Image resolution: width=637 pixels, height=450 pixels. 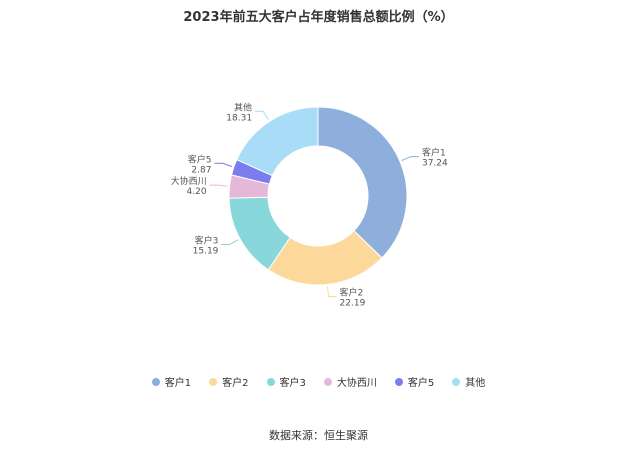 I want to click on data-source: 数据来源：恒生聚源, so click(x=318, y=435).